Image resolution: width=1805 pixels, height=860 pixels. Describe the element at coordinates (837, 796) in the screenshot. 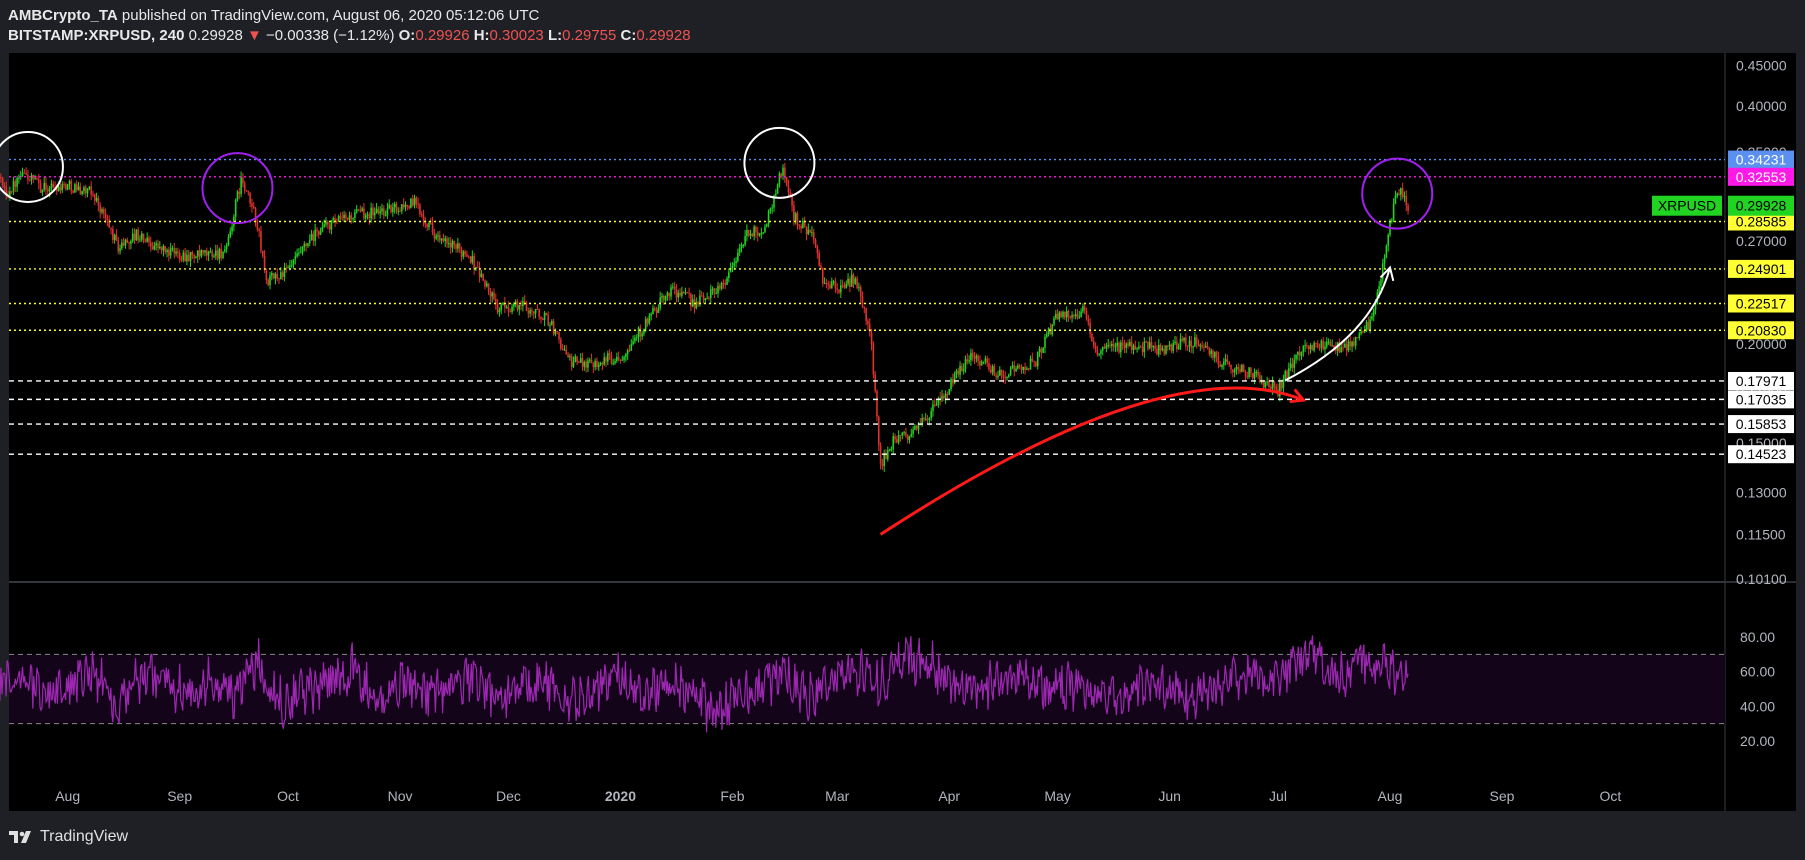

I see `time-axis-tick: Mar` at that location.